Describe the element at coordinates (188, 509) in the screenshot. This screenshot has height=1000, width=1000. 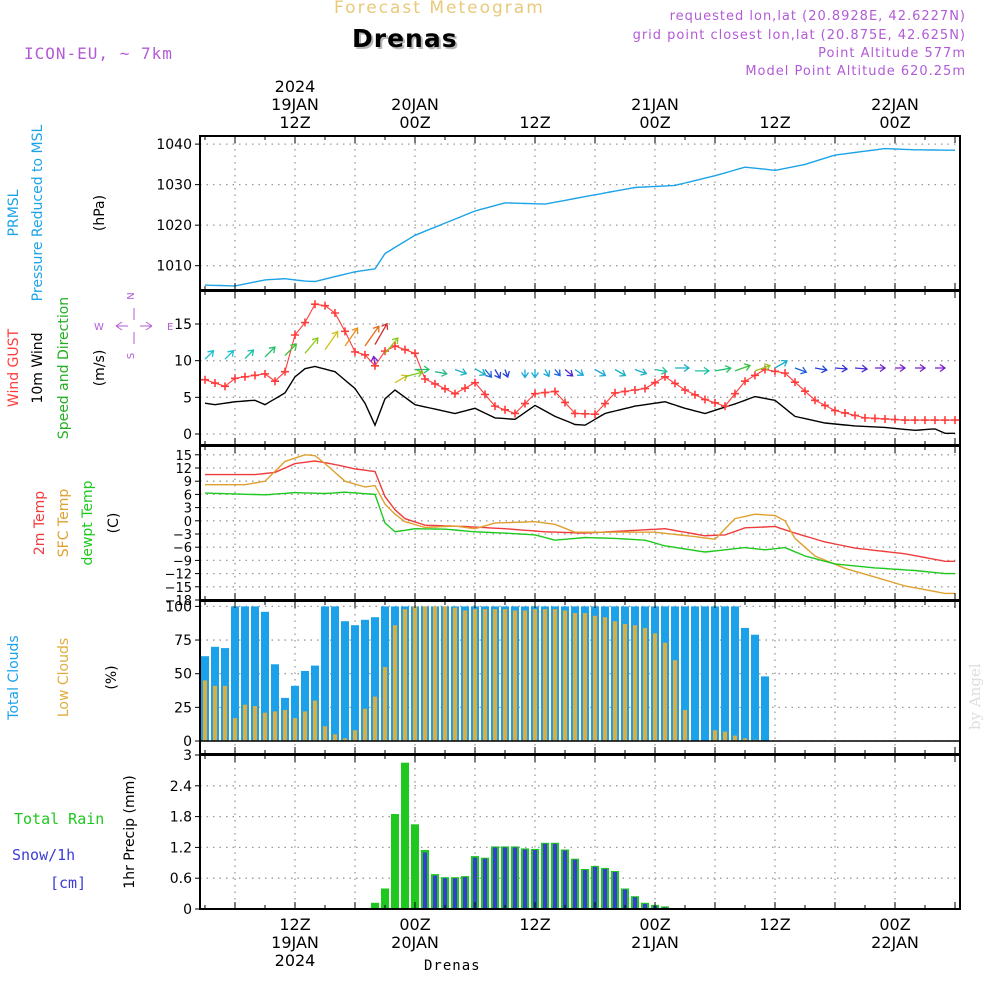
I see `y-tick-label: 3` at that location.